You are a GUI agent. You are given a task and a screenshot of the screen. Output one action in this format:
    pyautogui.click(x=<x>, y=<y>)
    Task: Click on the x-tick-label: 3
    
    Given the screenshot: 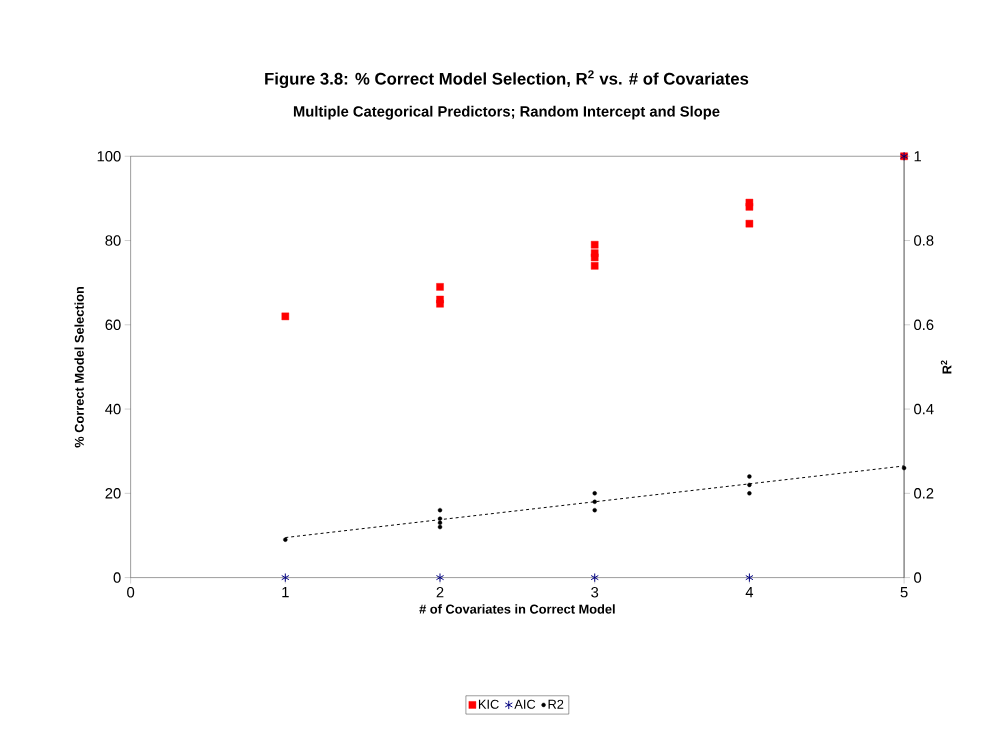 What is the action you would take?
    pyautogui.click(x=595, y=592)
    